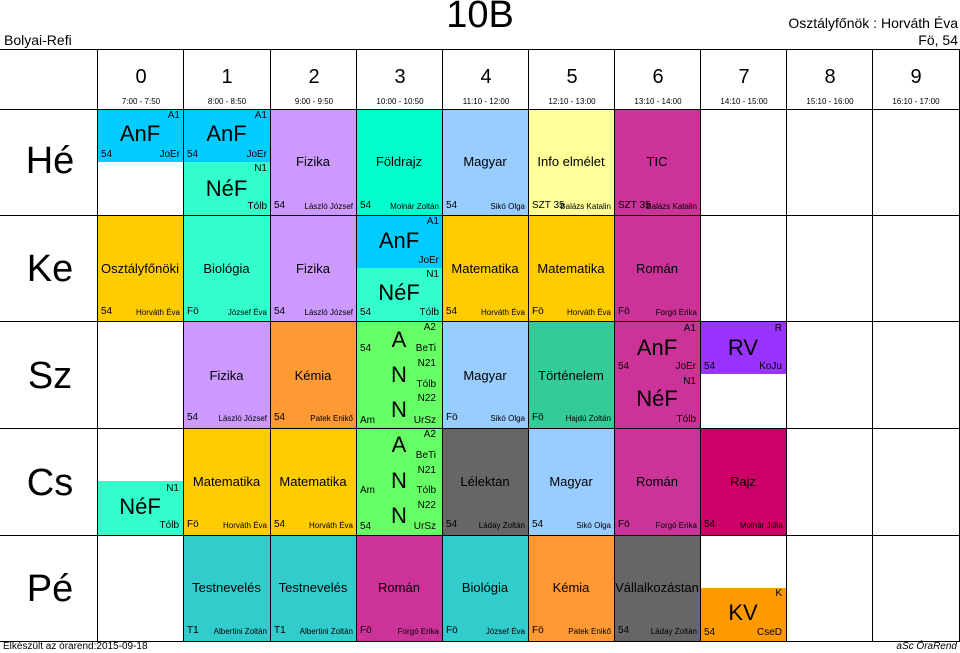 The image size is (960, 653). Describe the element at coordinates (505, 631) in the screenshot. I see `teacher-label: József Éva` at that location.